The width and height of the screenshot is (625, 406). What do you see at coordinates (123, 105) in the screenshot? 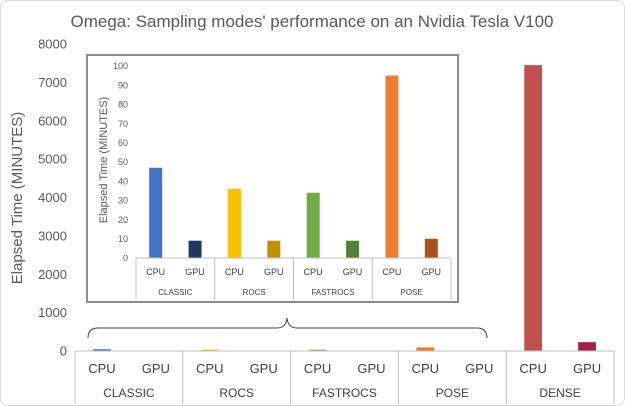
I see `inset-y-tick-label: 80` at bounding box center [123, 105].